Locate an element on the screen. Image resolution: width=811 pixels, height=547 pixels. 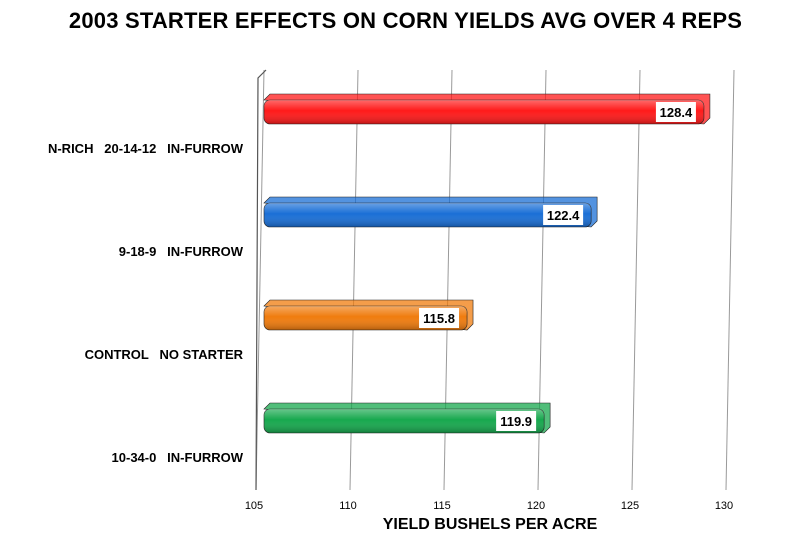
category-label: 9-18-9 IN-FURROW is located at coordinates (181, 251).